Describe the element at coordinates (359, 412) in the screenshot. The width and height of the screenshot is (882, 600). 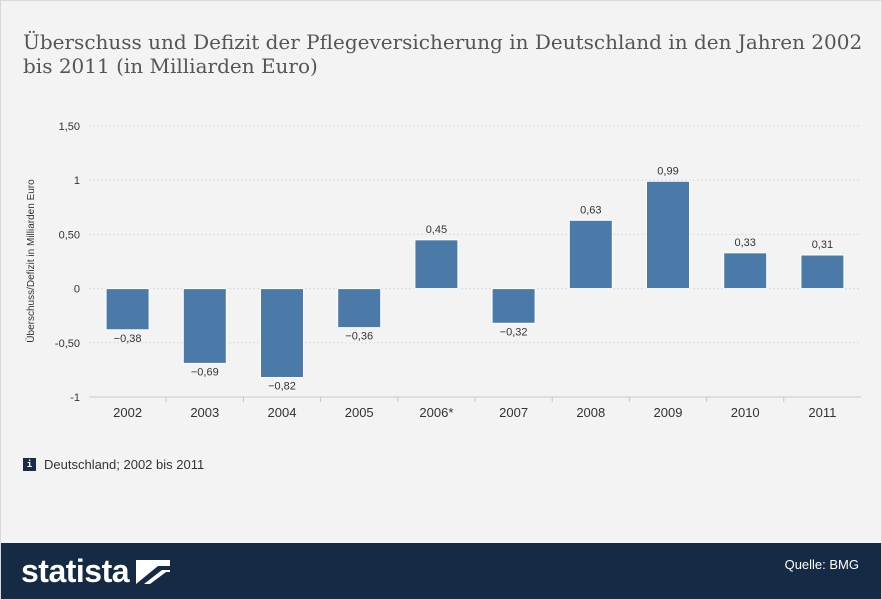
I see `x-tick-label: 2005` at that location.